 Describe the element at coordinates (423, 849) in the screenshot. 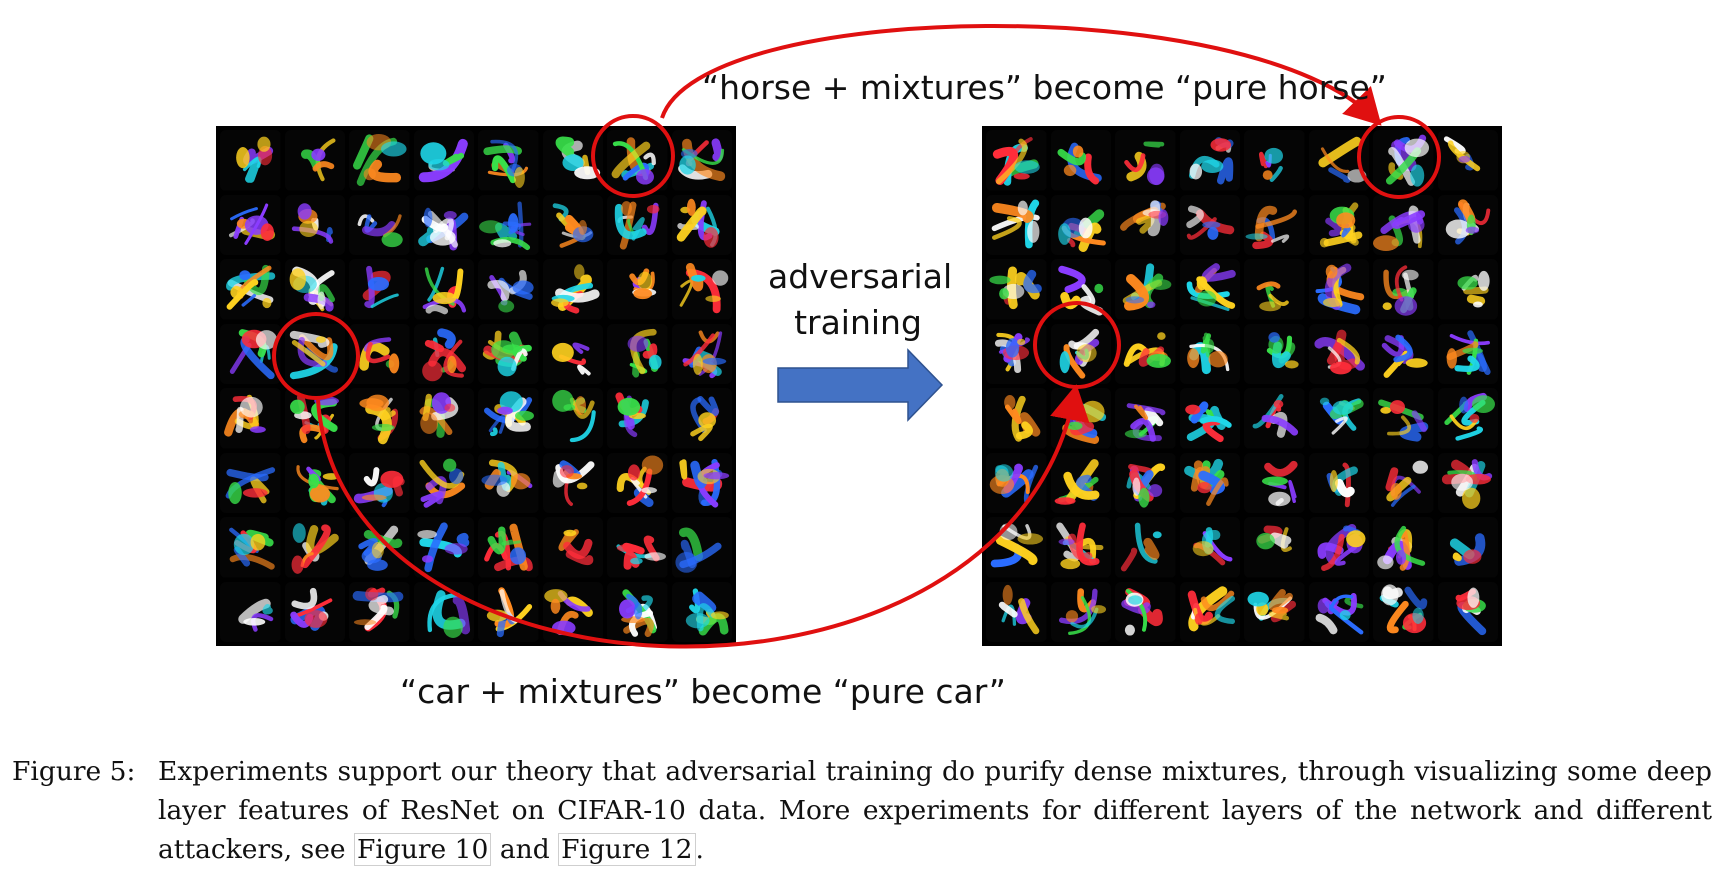

I see `figure-10-link: Figure 10` at that location.